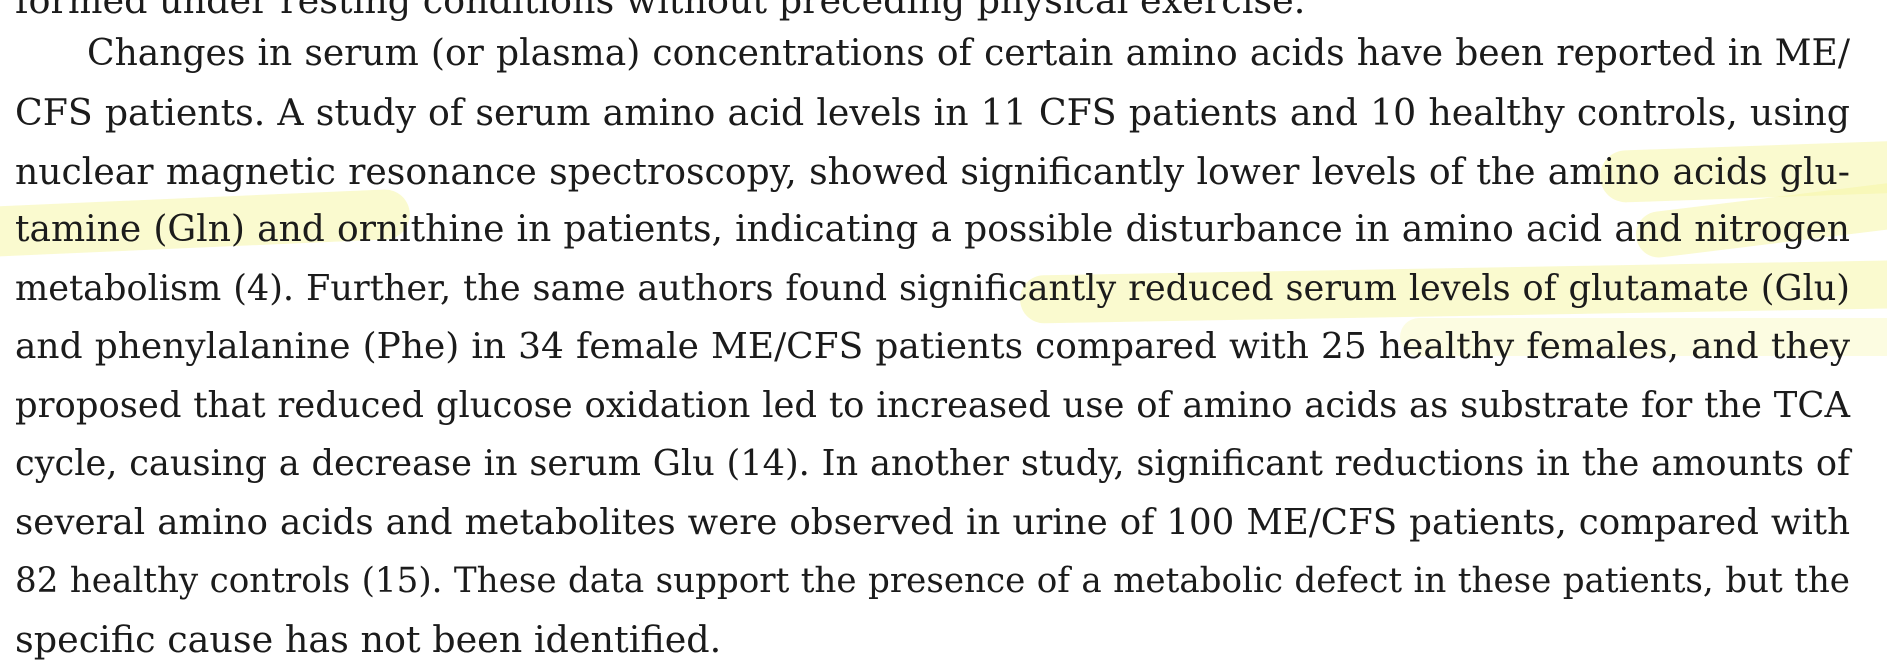  What do you see at coordinates (368, 639) in the screenshot?
I see `text-line-paragraph-end: specific cause has not been identified.` at bounding box center [368, 639].